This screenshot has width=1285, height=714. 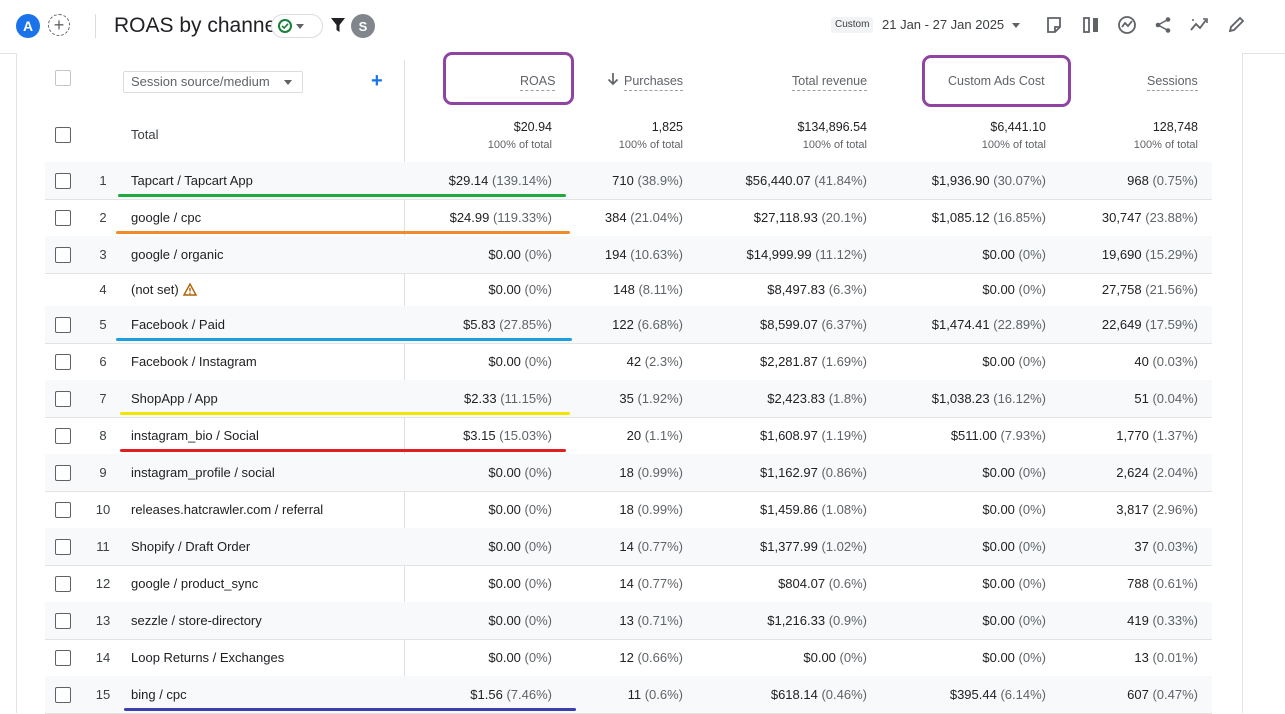 I want to click on add-comparison-button: +, so click(x=59, y=25).